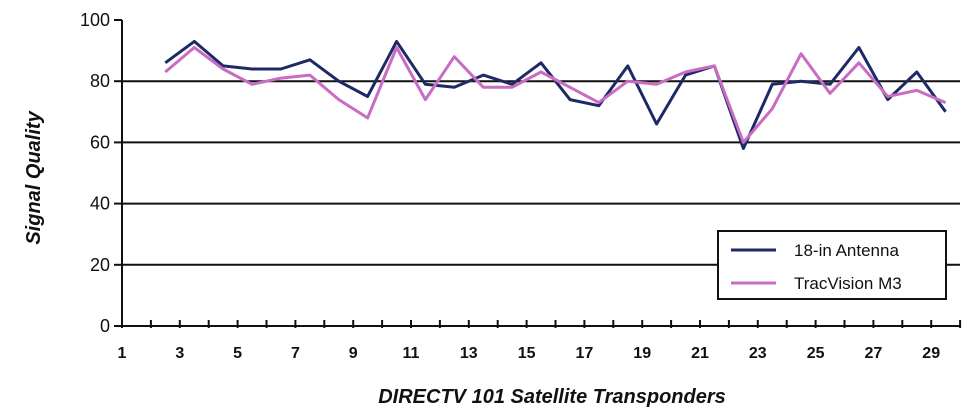  Describe the element at coordinates (846, 250) in the screenshot. I see `legend-label-18in-antenna: 18-in Antenna` at that location.